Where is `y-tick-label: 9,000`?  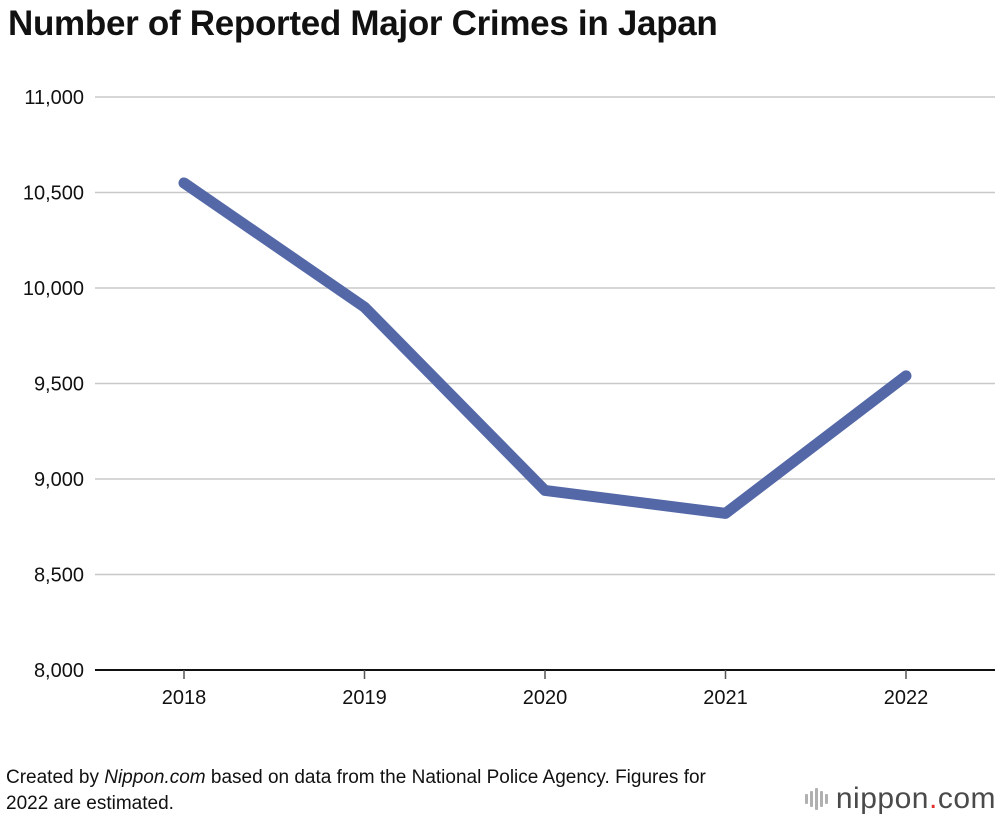 y-tick-label: 9,000 is located at coordinates (59, 480).